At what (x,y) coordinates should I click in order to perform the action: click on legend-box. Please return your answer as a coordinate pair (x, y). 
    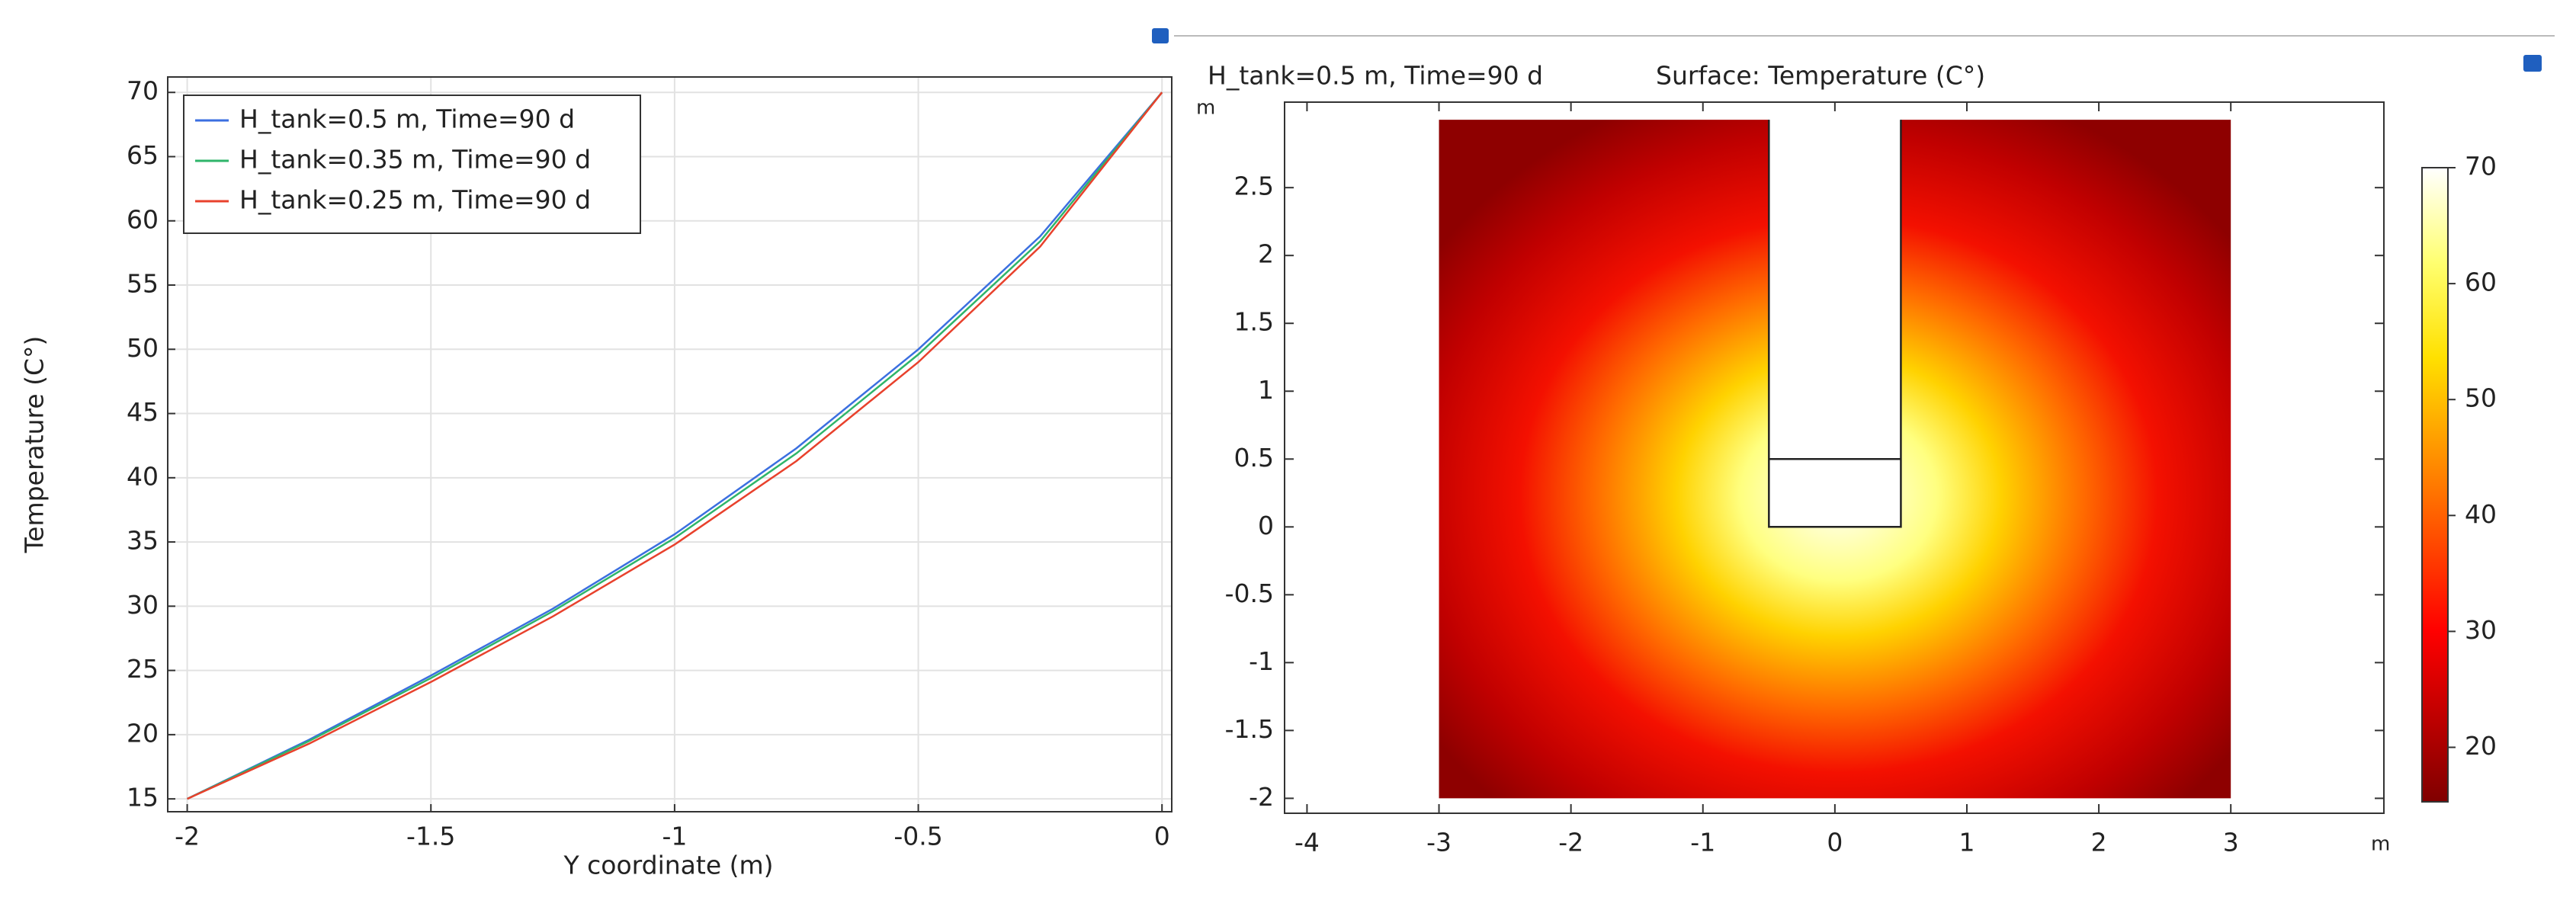
    Looking at the image, I should click on (412, 164).